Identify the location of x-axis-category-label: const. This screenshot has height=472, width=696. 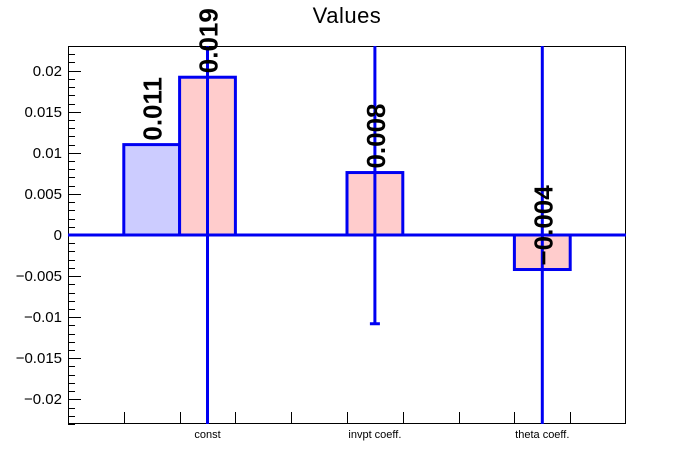
(207, 435).